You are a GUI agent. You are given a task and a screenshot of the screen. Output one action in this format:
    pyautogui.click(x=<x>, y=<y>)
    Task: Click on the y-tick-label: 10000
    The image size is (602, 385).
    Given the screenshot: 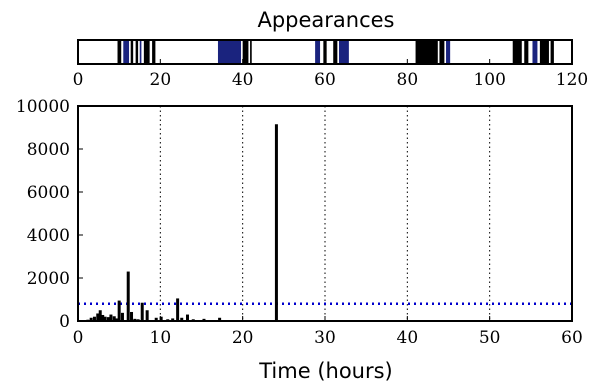 What is the action you would take?
    pyautogui.click(x=43, y=107)
    